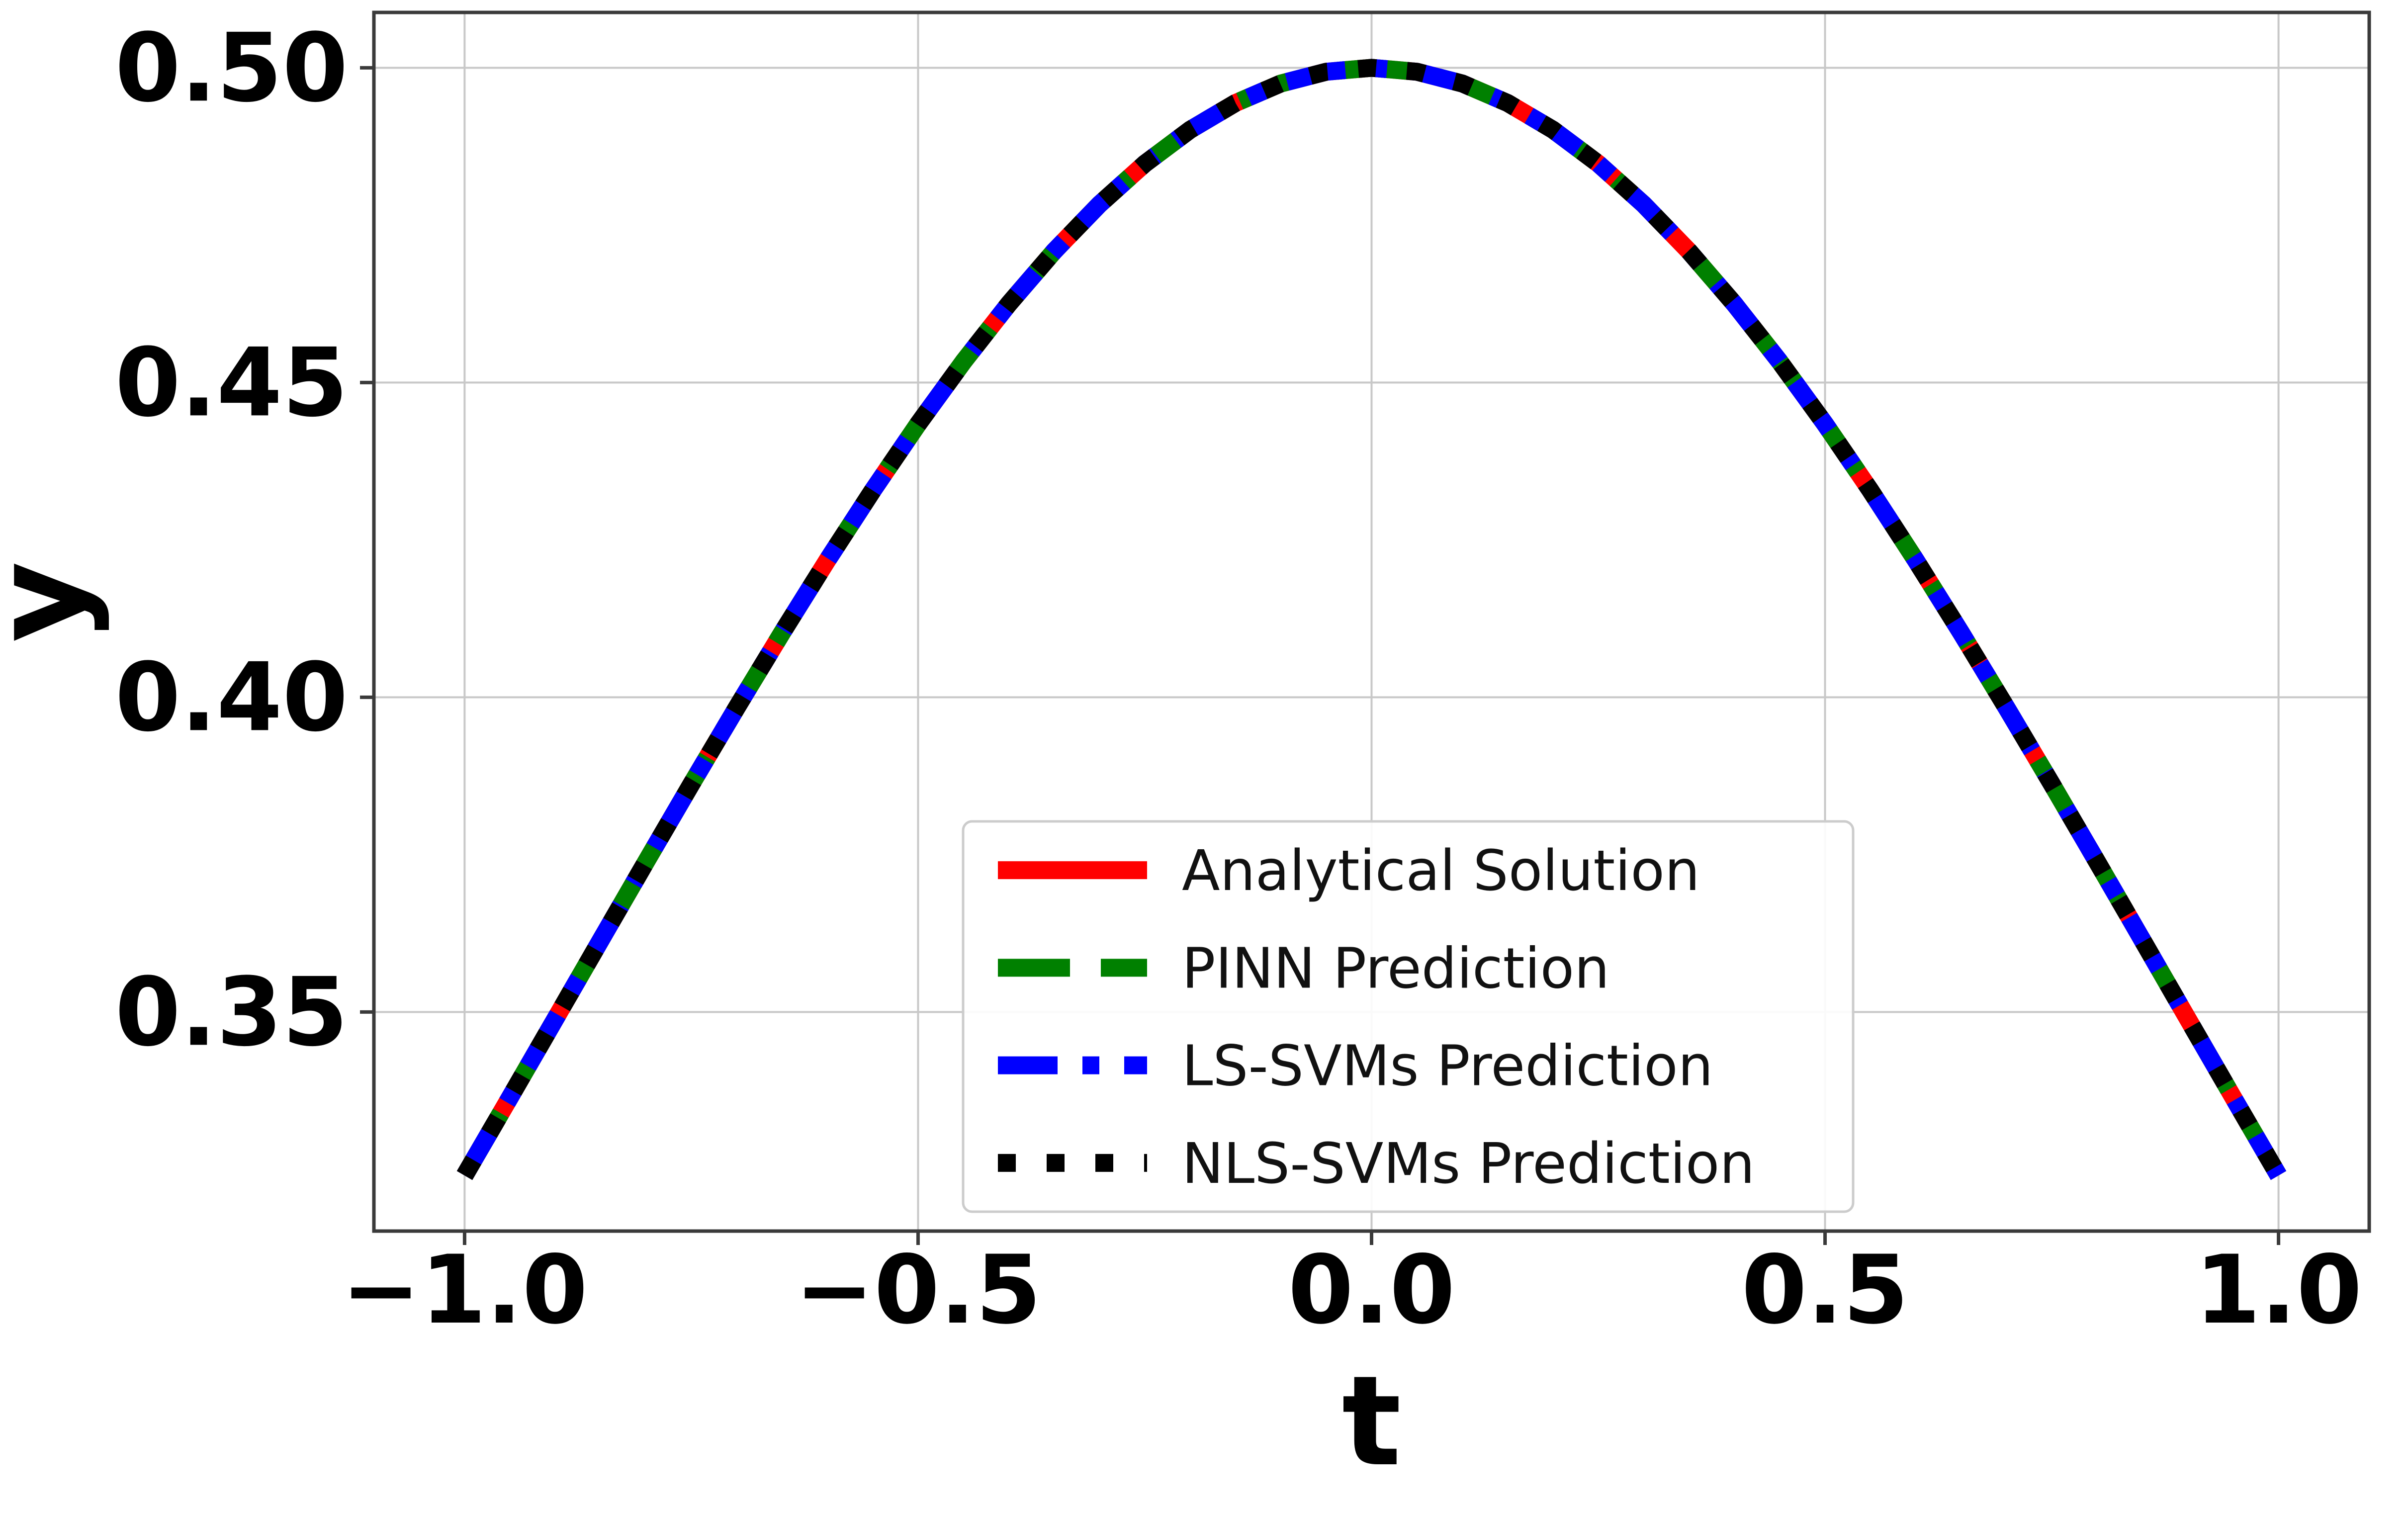 This screenshot has width=2408, height=1513. Describe the element at coordinates (1447, 1066) in the screenshot. I see `legend-label: LS-SVMs Prediction` at that location.